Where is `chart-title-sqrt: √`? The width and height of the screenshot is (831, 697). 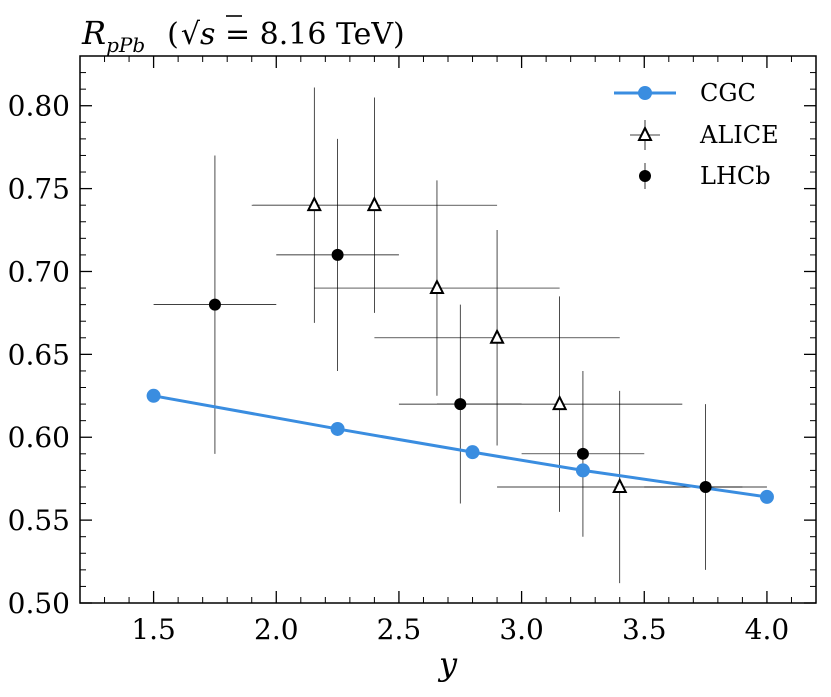
chart-title-sqrt: √ is located at coordinates (191, 34).